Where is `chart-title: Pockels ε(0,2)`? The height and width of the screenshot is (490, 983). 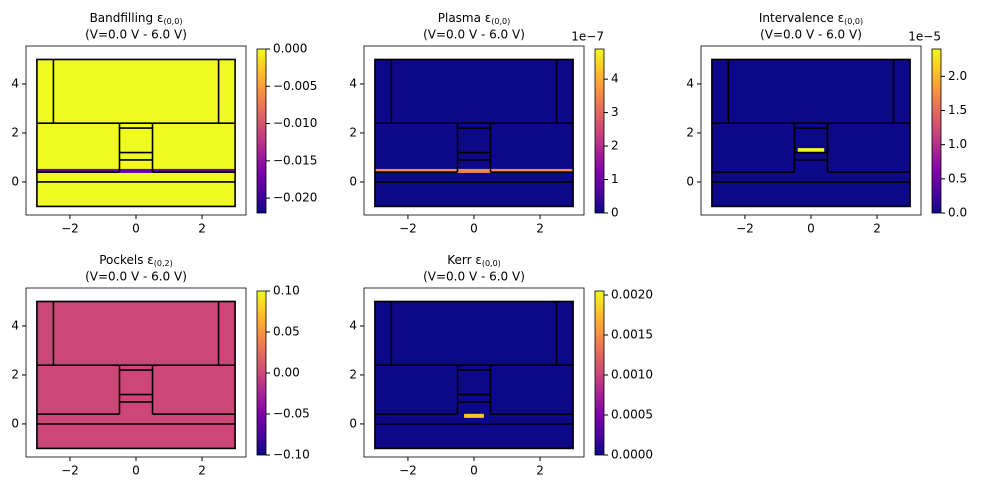
chart-title: Pockels ε(0,2) is located at coordinates (136, 260).